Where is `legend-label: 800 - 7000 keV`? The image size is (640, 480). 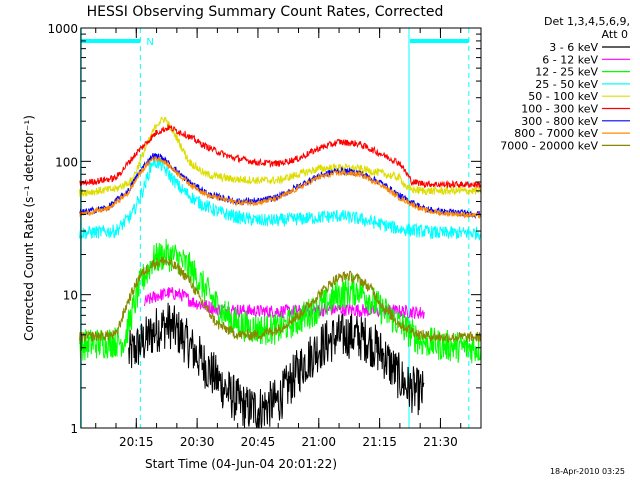
legend-label: 800 - 7000 keV is located at coordinates (556, 133).